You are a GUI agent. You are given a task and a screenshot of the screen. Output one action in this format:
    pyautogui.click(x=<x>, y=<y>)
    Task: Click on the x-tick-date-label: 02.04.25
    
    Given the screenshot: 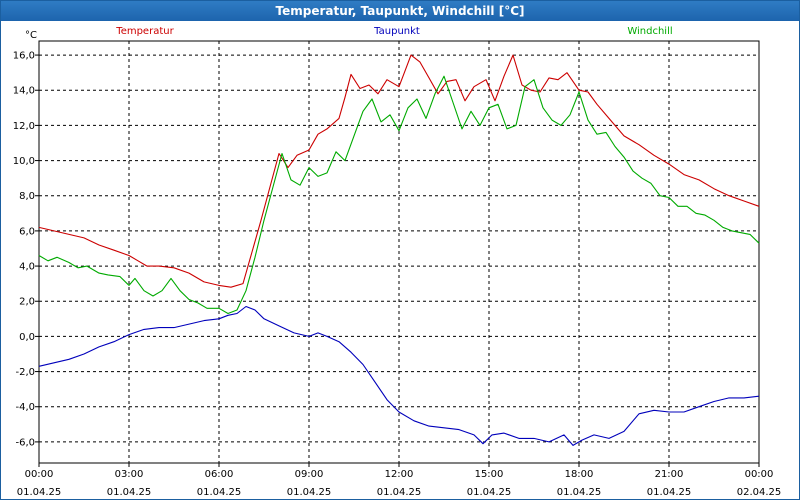 What is the action you would take?
    pyautogui.click(x=759, y=492)
    